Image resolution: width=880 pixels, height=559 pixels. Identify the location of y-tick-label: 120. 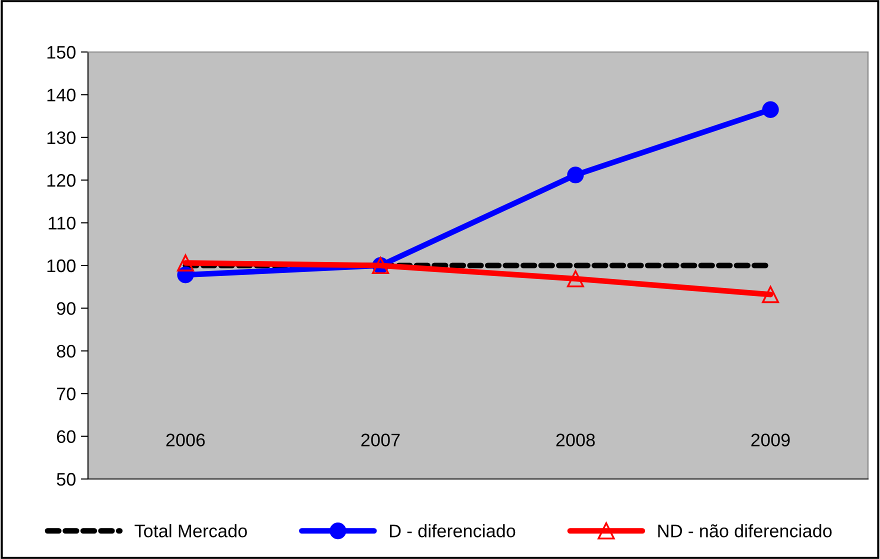
(61, 180).